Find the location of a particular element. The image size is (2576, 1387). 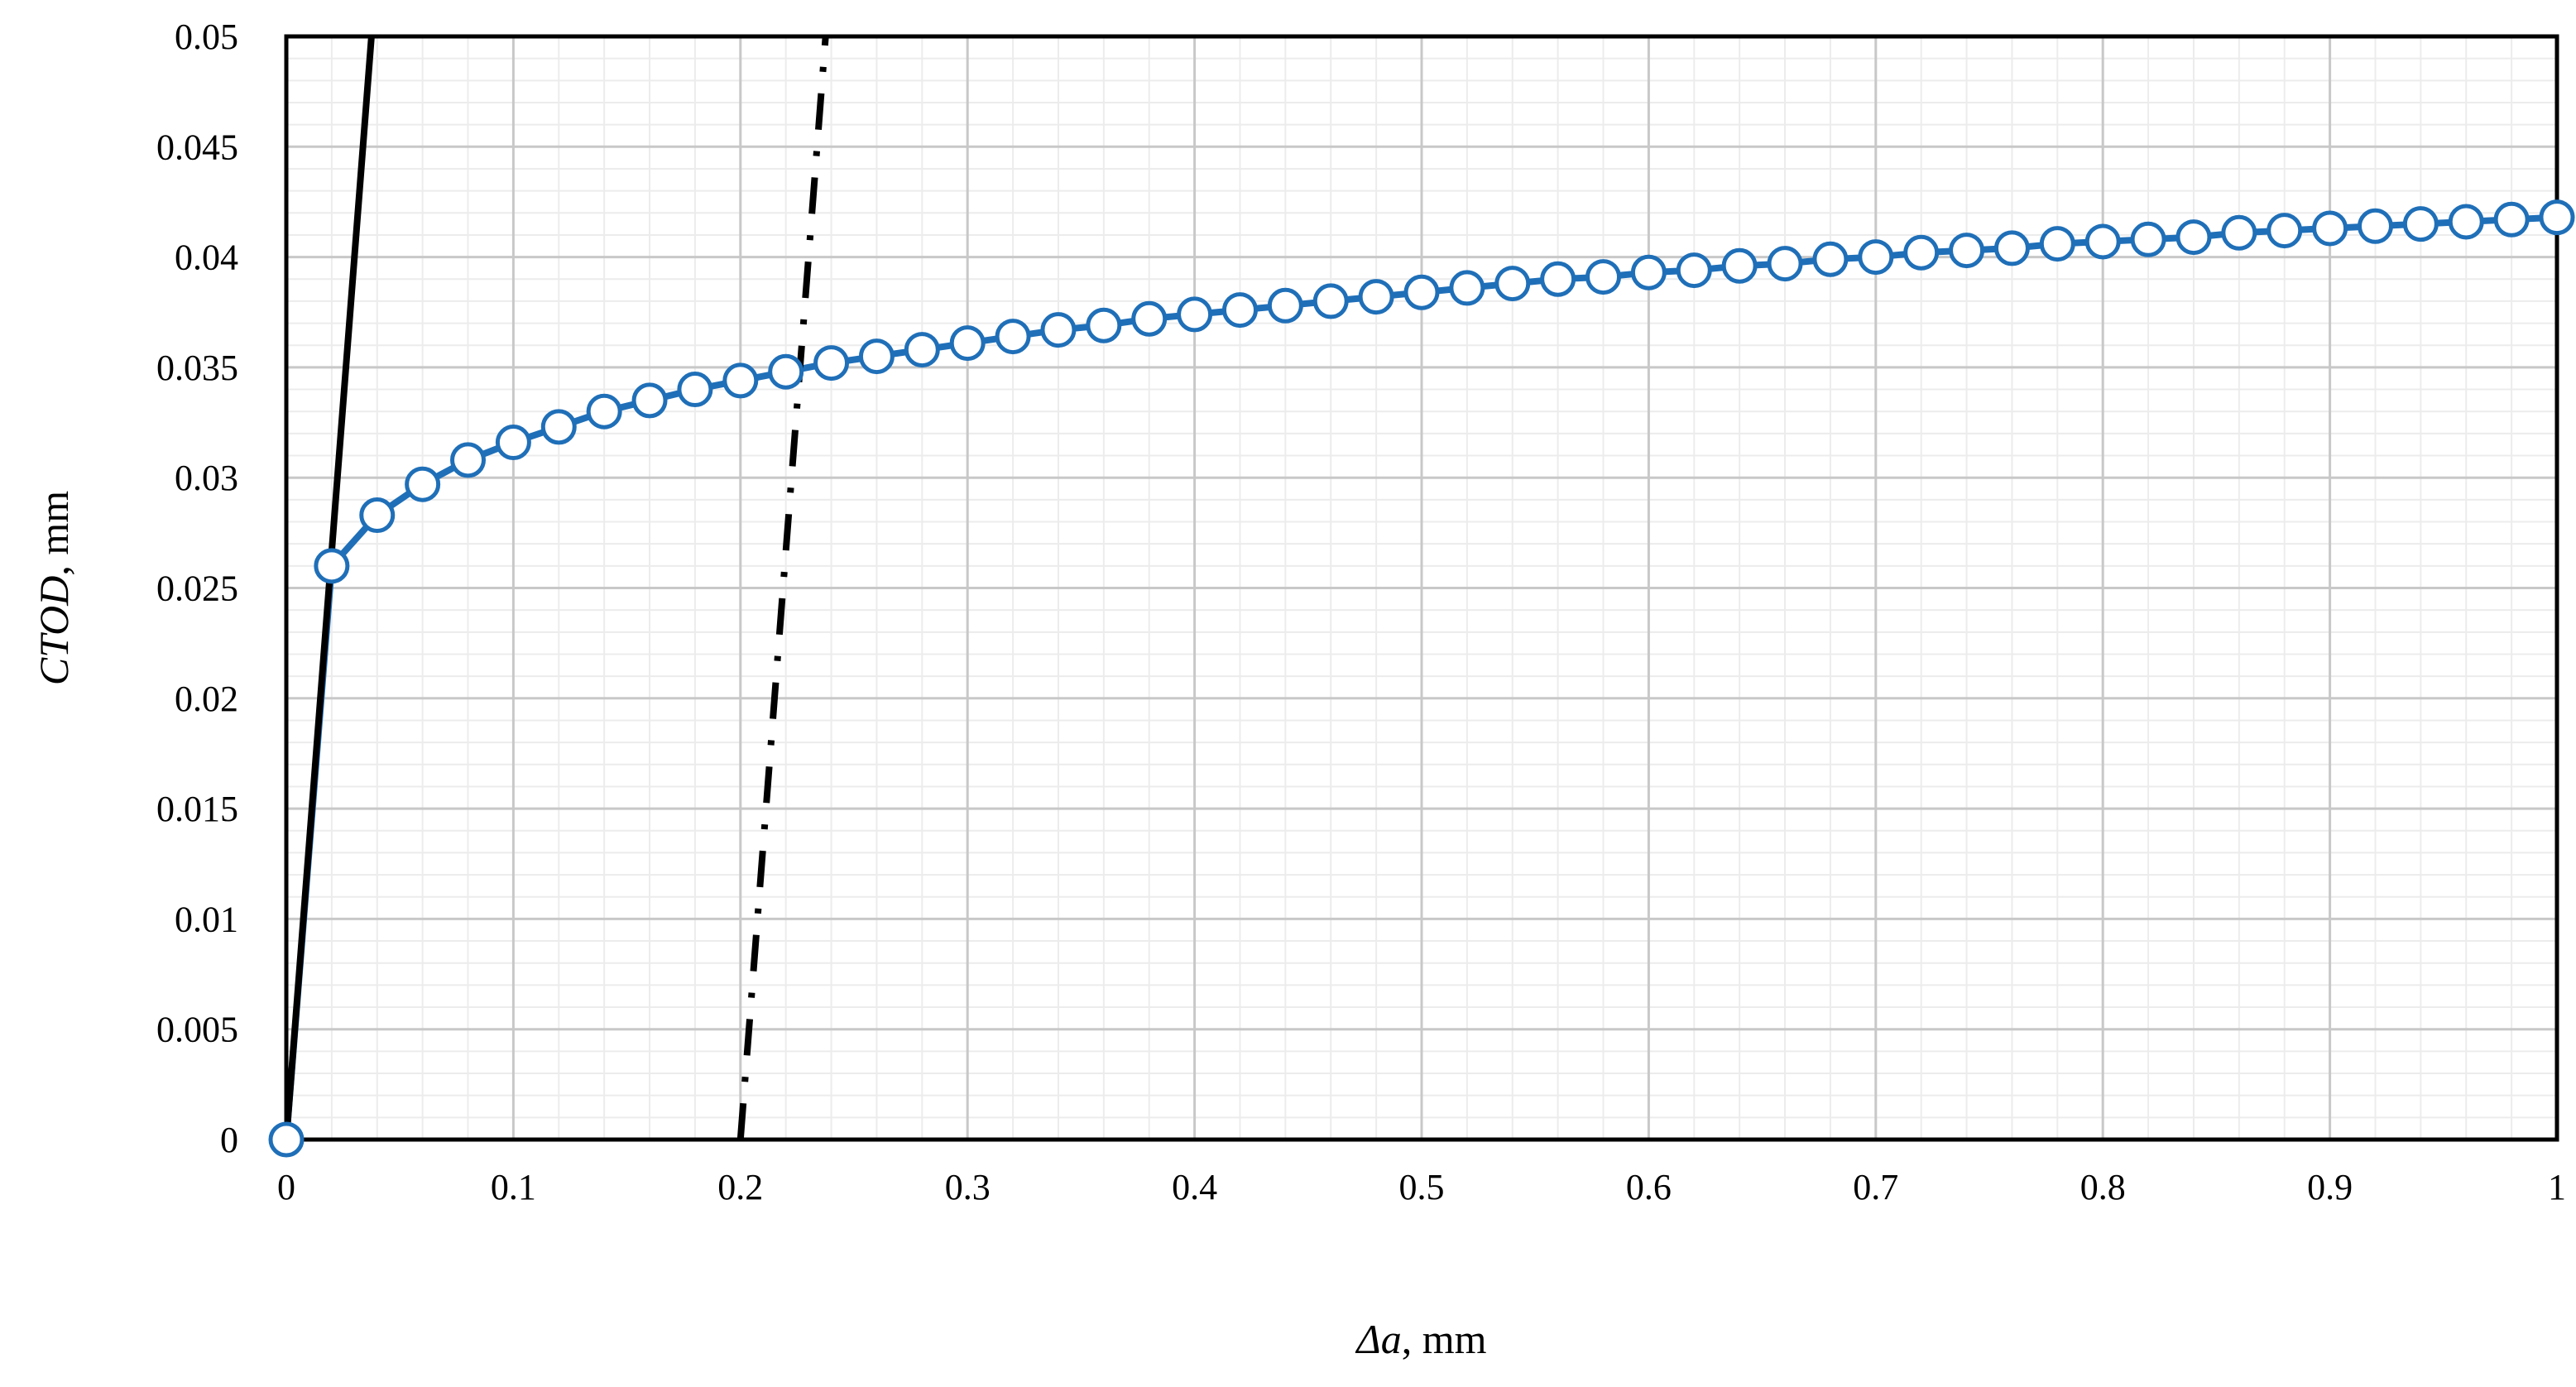

x-tick-label: 0.8 is located at coordinates (2103, 1187).